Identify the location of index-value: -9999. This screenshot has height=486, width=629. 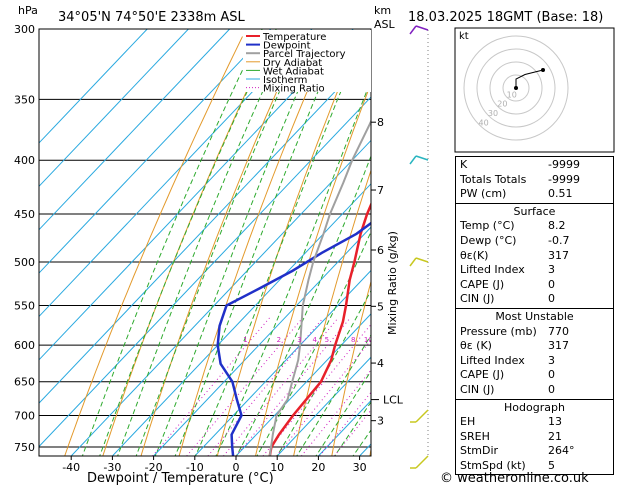
(564, 179).